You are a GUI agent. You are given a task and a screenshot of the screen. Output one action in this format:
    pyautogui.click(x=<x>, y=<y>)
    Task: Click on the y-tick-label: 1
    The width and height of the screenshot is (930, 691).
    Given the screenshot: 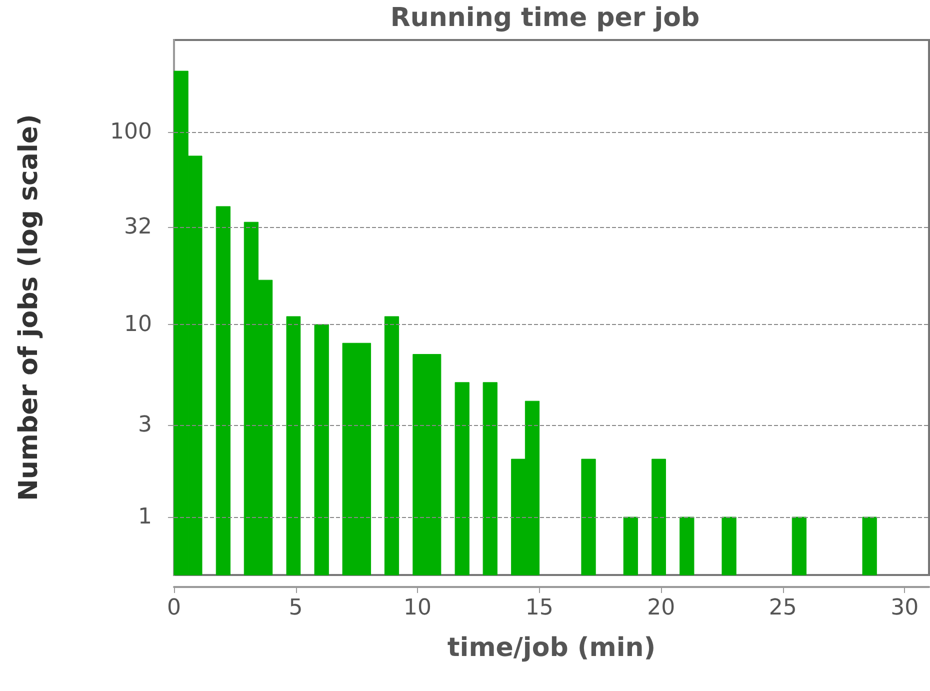 What is the action you would take?
    pyautogui.click(x=145, y=517)
    